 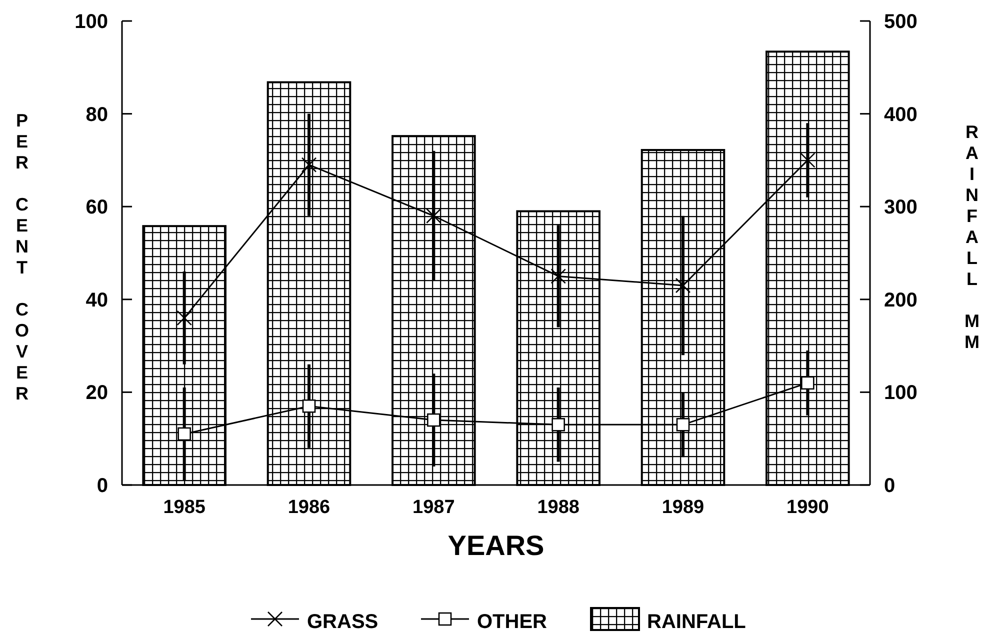 I want to click on y-tick-label: 20, so click(x=97, y=393).